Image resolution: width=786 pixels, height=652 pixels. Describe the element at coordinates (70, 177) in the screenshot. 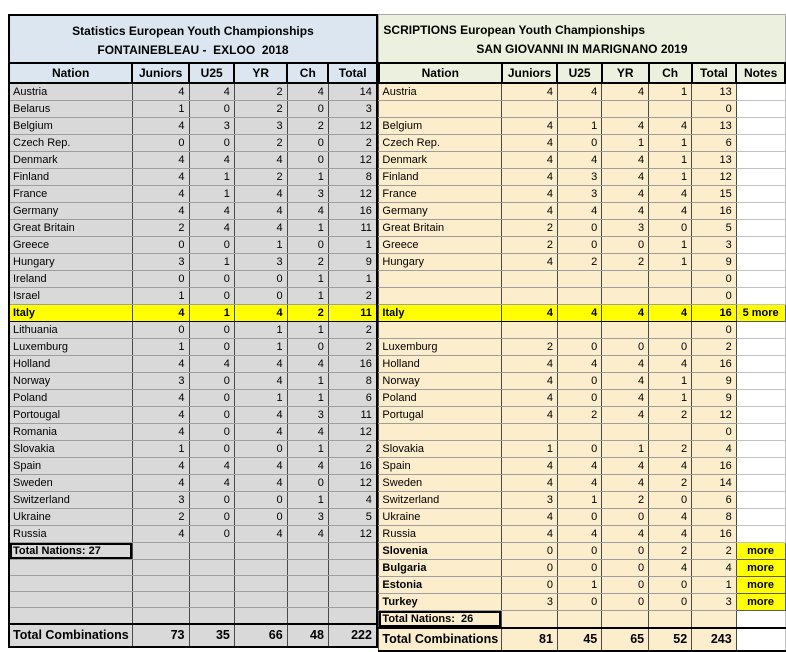

I see `nation-cell: Finland` at that location.